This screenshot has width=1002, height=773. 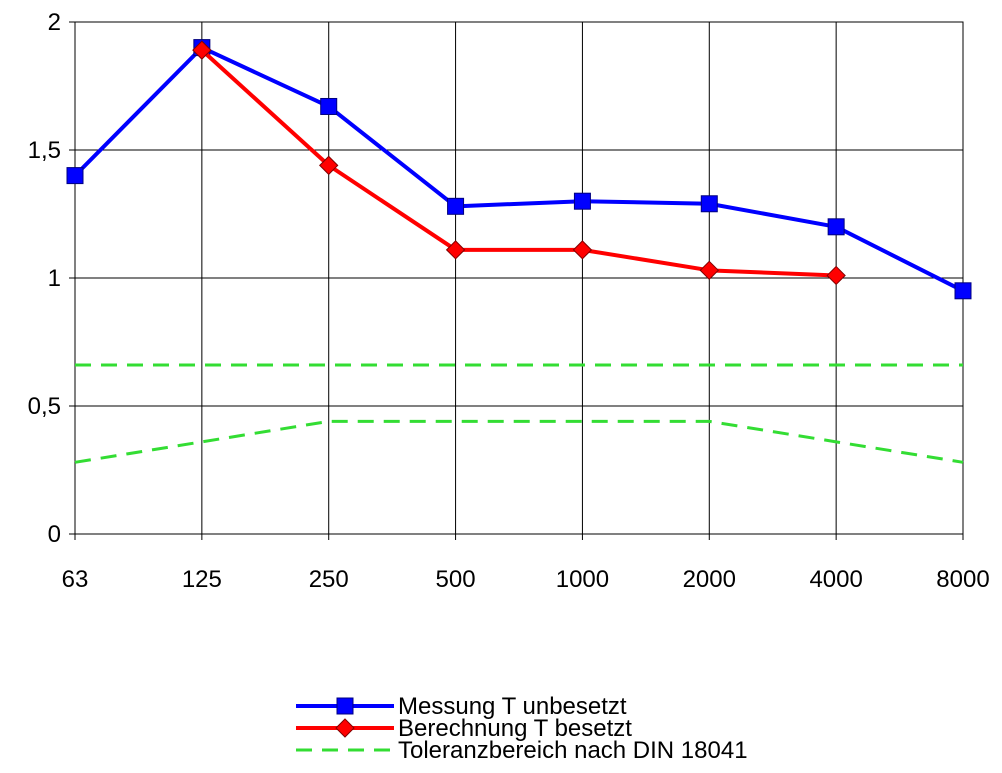 I want to click on legend-label: Messung T unbesetzt, so click(x=512, y=706).